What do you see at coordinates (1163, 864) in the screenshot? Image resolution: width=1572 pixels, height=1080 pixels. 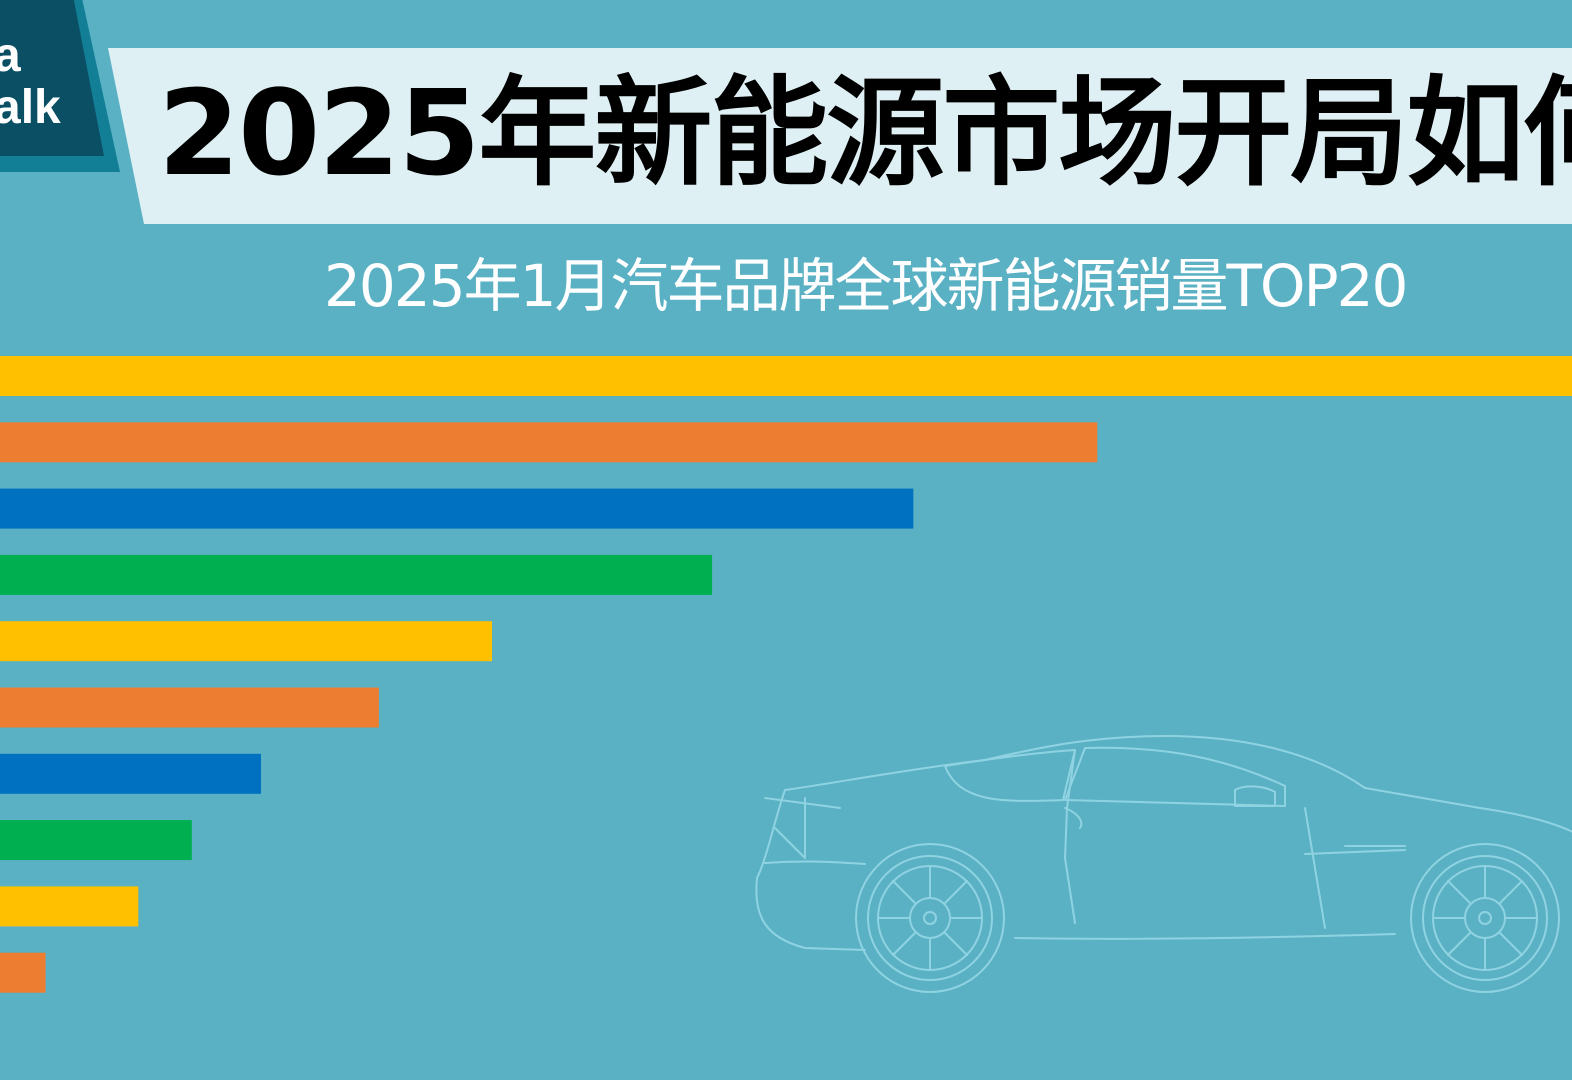 I see `car-outline-icon` at bounding box center [1163, 864].